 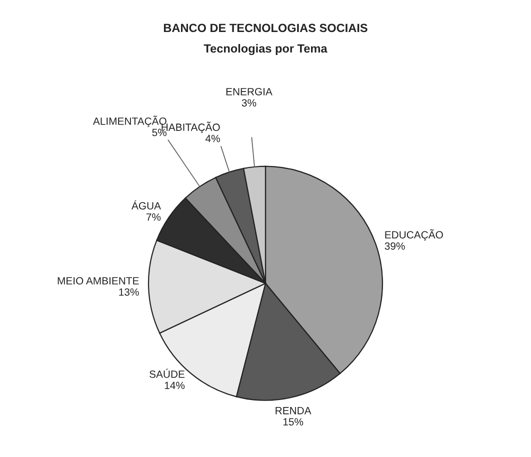 What do you see at coordinates (167, 373) in the screenshot?
I see `slice-label: SAÚDE` at bounding box center [167, 373].